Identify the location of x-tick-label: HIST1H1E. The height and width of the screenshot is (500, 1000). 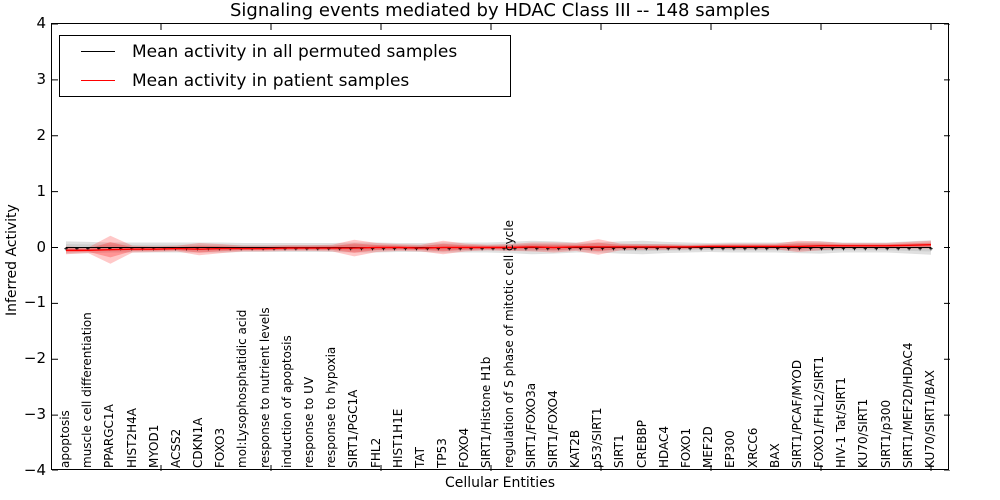
(397, 438).